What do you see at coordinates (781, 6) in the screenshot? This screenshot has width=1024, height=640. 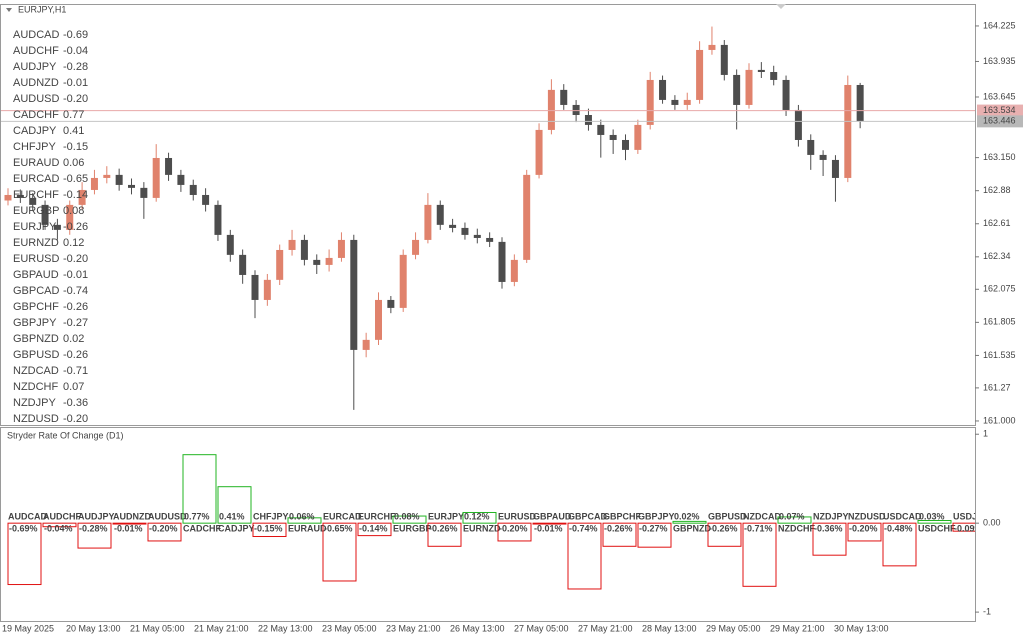 I see `shift-marker` at bounding box center [781, 6].